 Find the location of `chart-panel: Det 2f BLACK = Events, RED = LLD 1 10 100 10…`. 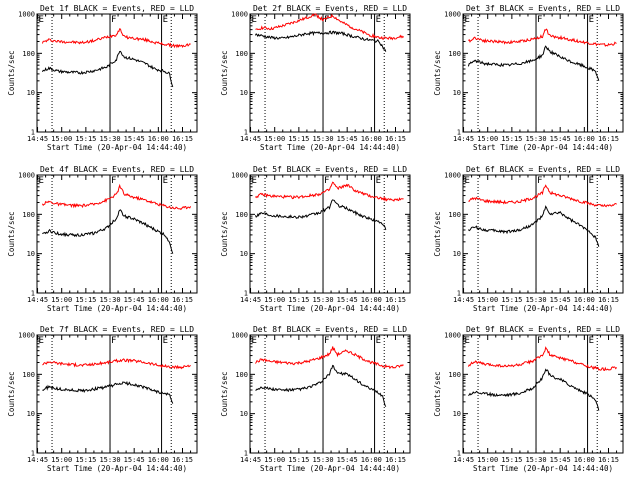

chart-panel: Det 2f BLACK = Events, RED = LLD 1 10 100 10… is located at coordinates (315, 78).